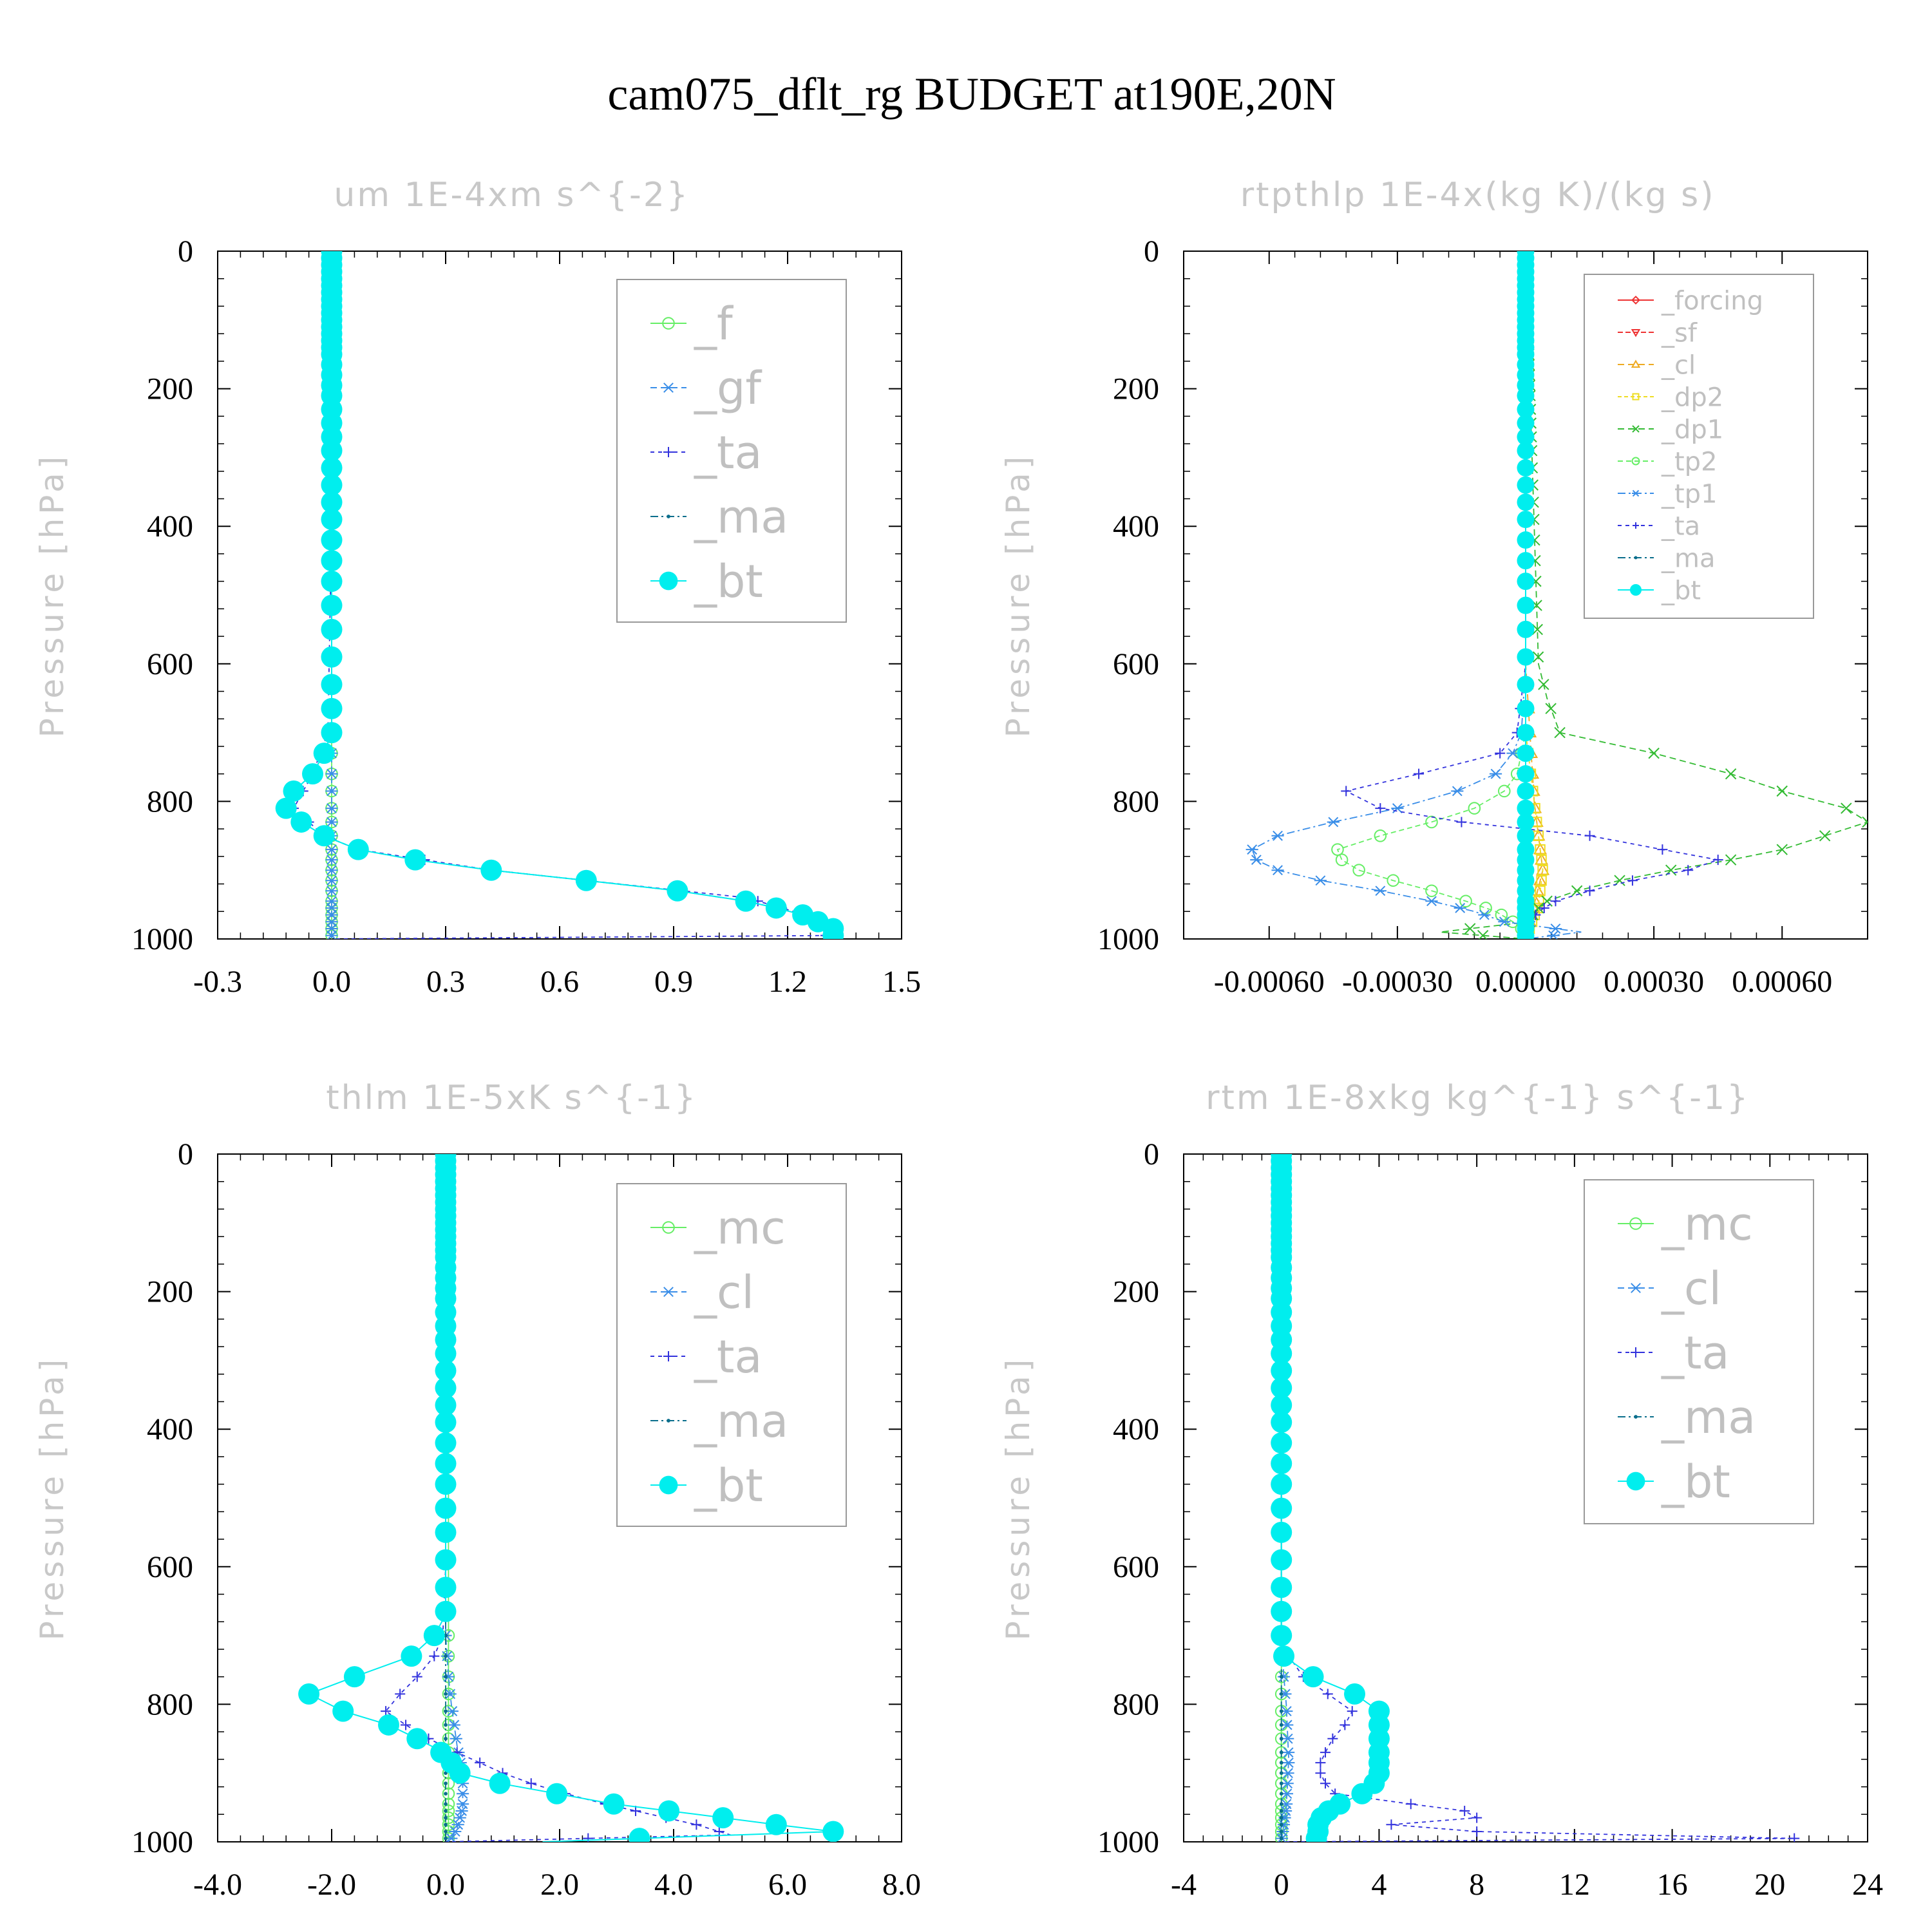  I want to click on x-tick-label: 16, so click(1673, 1885).